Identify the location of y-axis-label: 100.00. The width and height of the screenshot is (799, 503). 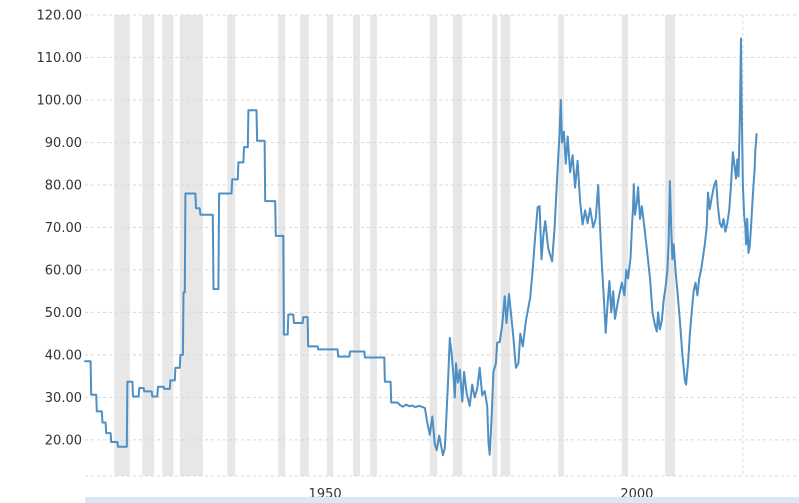
(60, 101).